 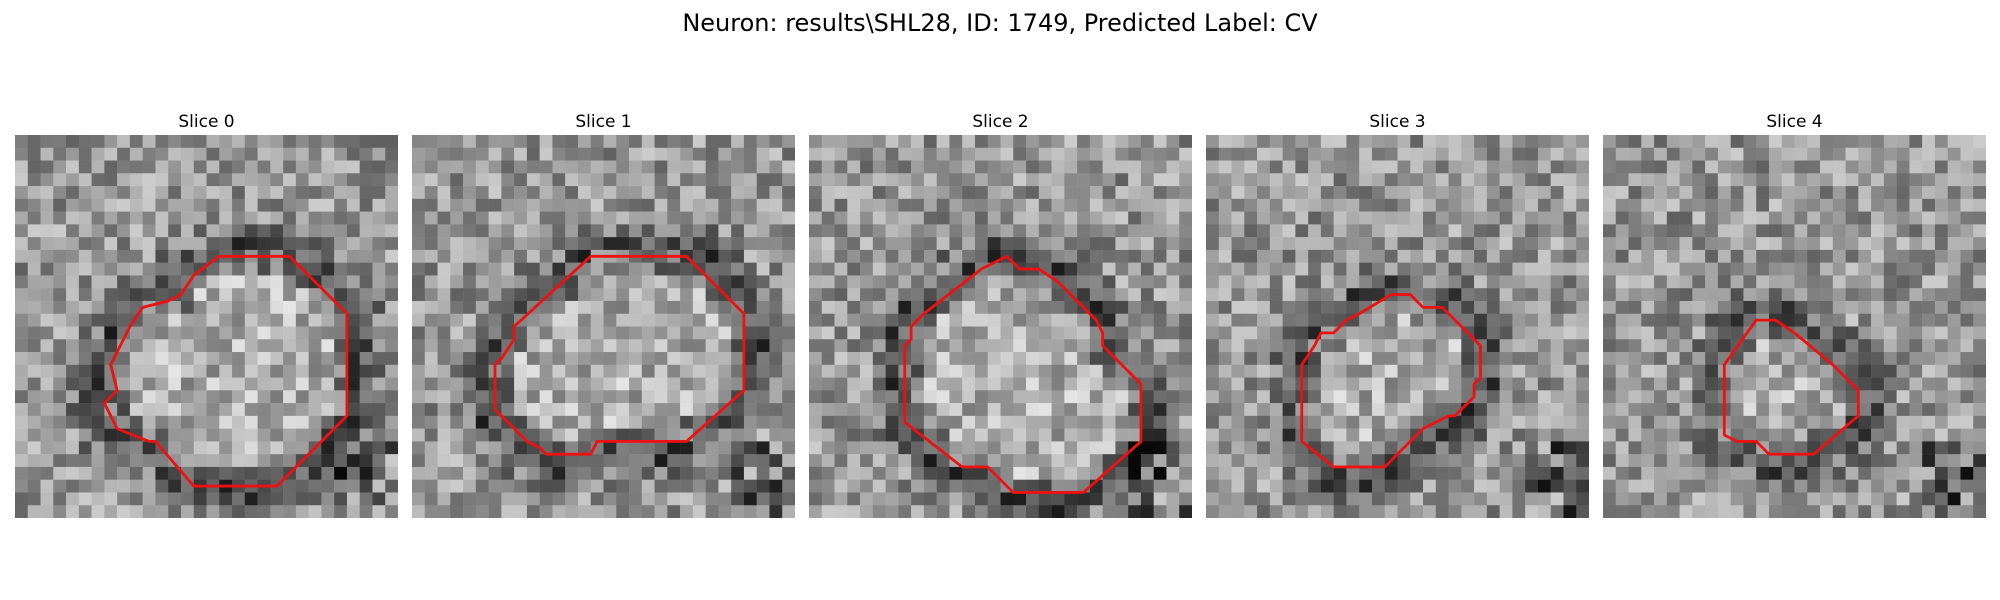 What do you see at coordinates (1000, 122) in the screenshot?
I see `slice-title: Slice 2` at bounding box center [1000, 122].